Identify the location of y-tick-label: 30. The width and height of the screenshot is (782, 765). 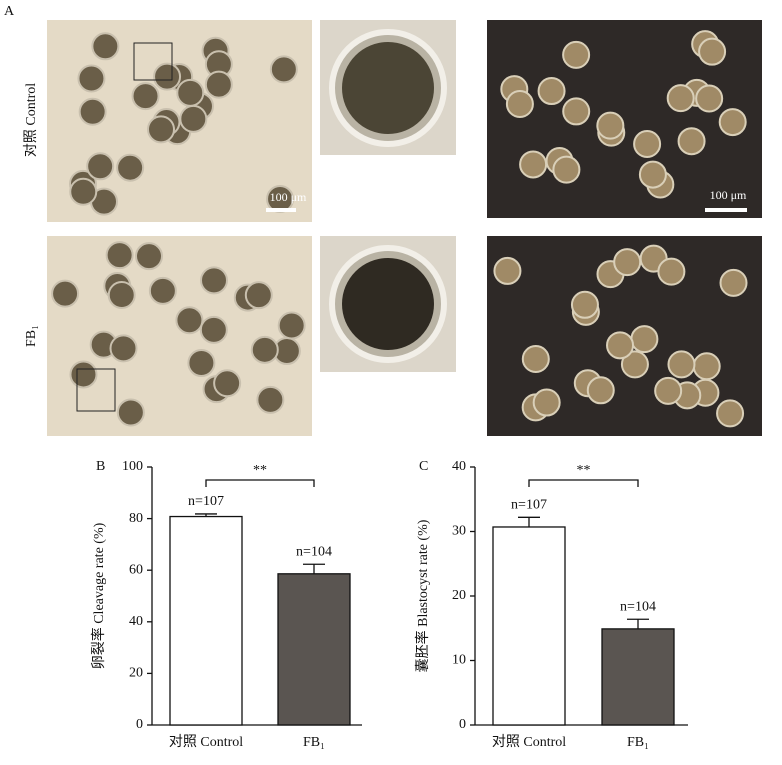
(459, 531).